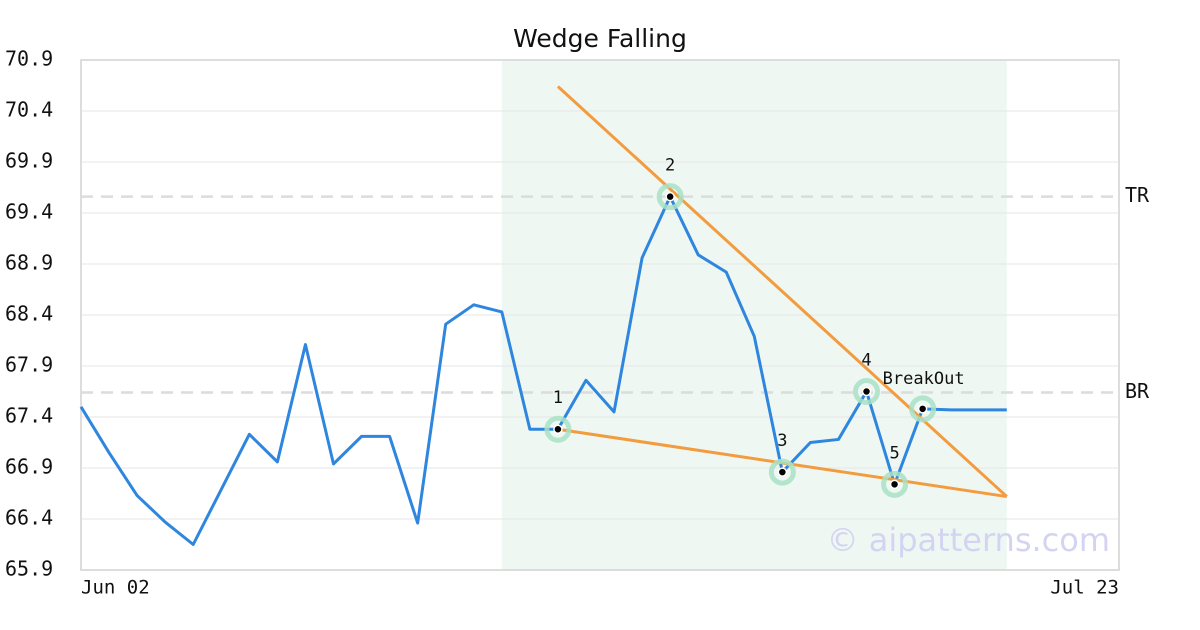 The image size is (1200, 630). What do you see at coordinates (1137, 195) in the screenshot?
I see `reference-label: TR` at bounding box center [1137, 195].